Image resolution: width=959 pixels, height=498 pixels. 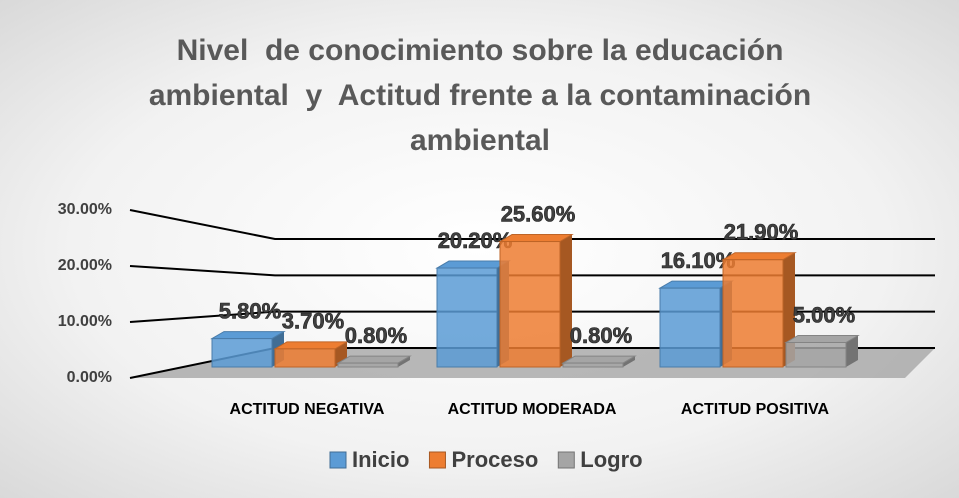 I want to click on y-tick-label: 30.00%, so click(x=85, y=209).